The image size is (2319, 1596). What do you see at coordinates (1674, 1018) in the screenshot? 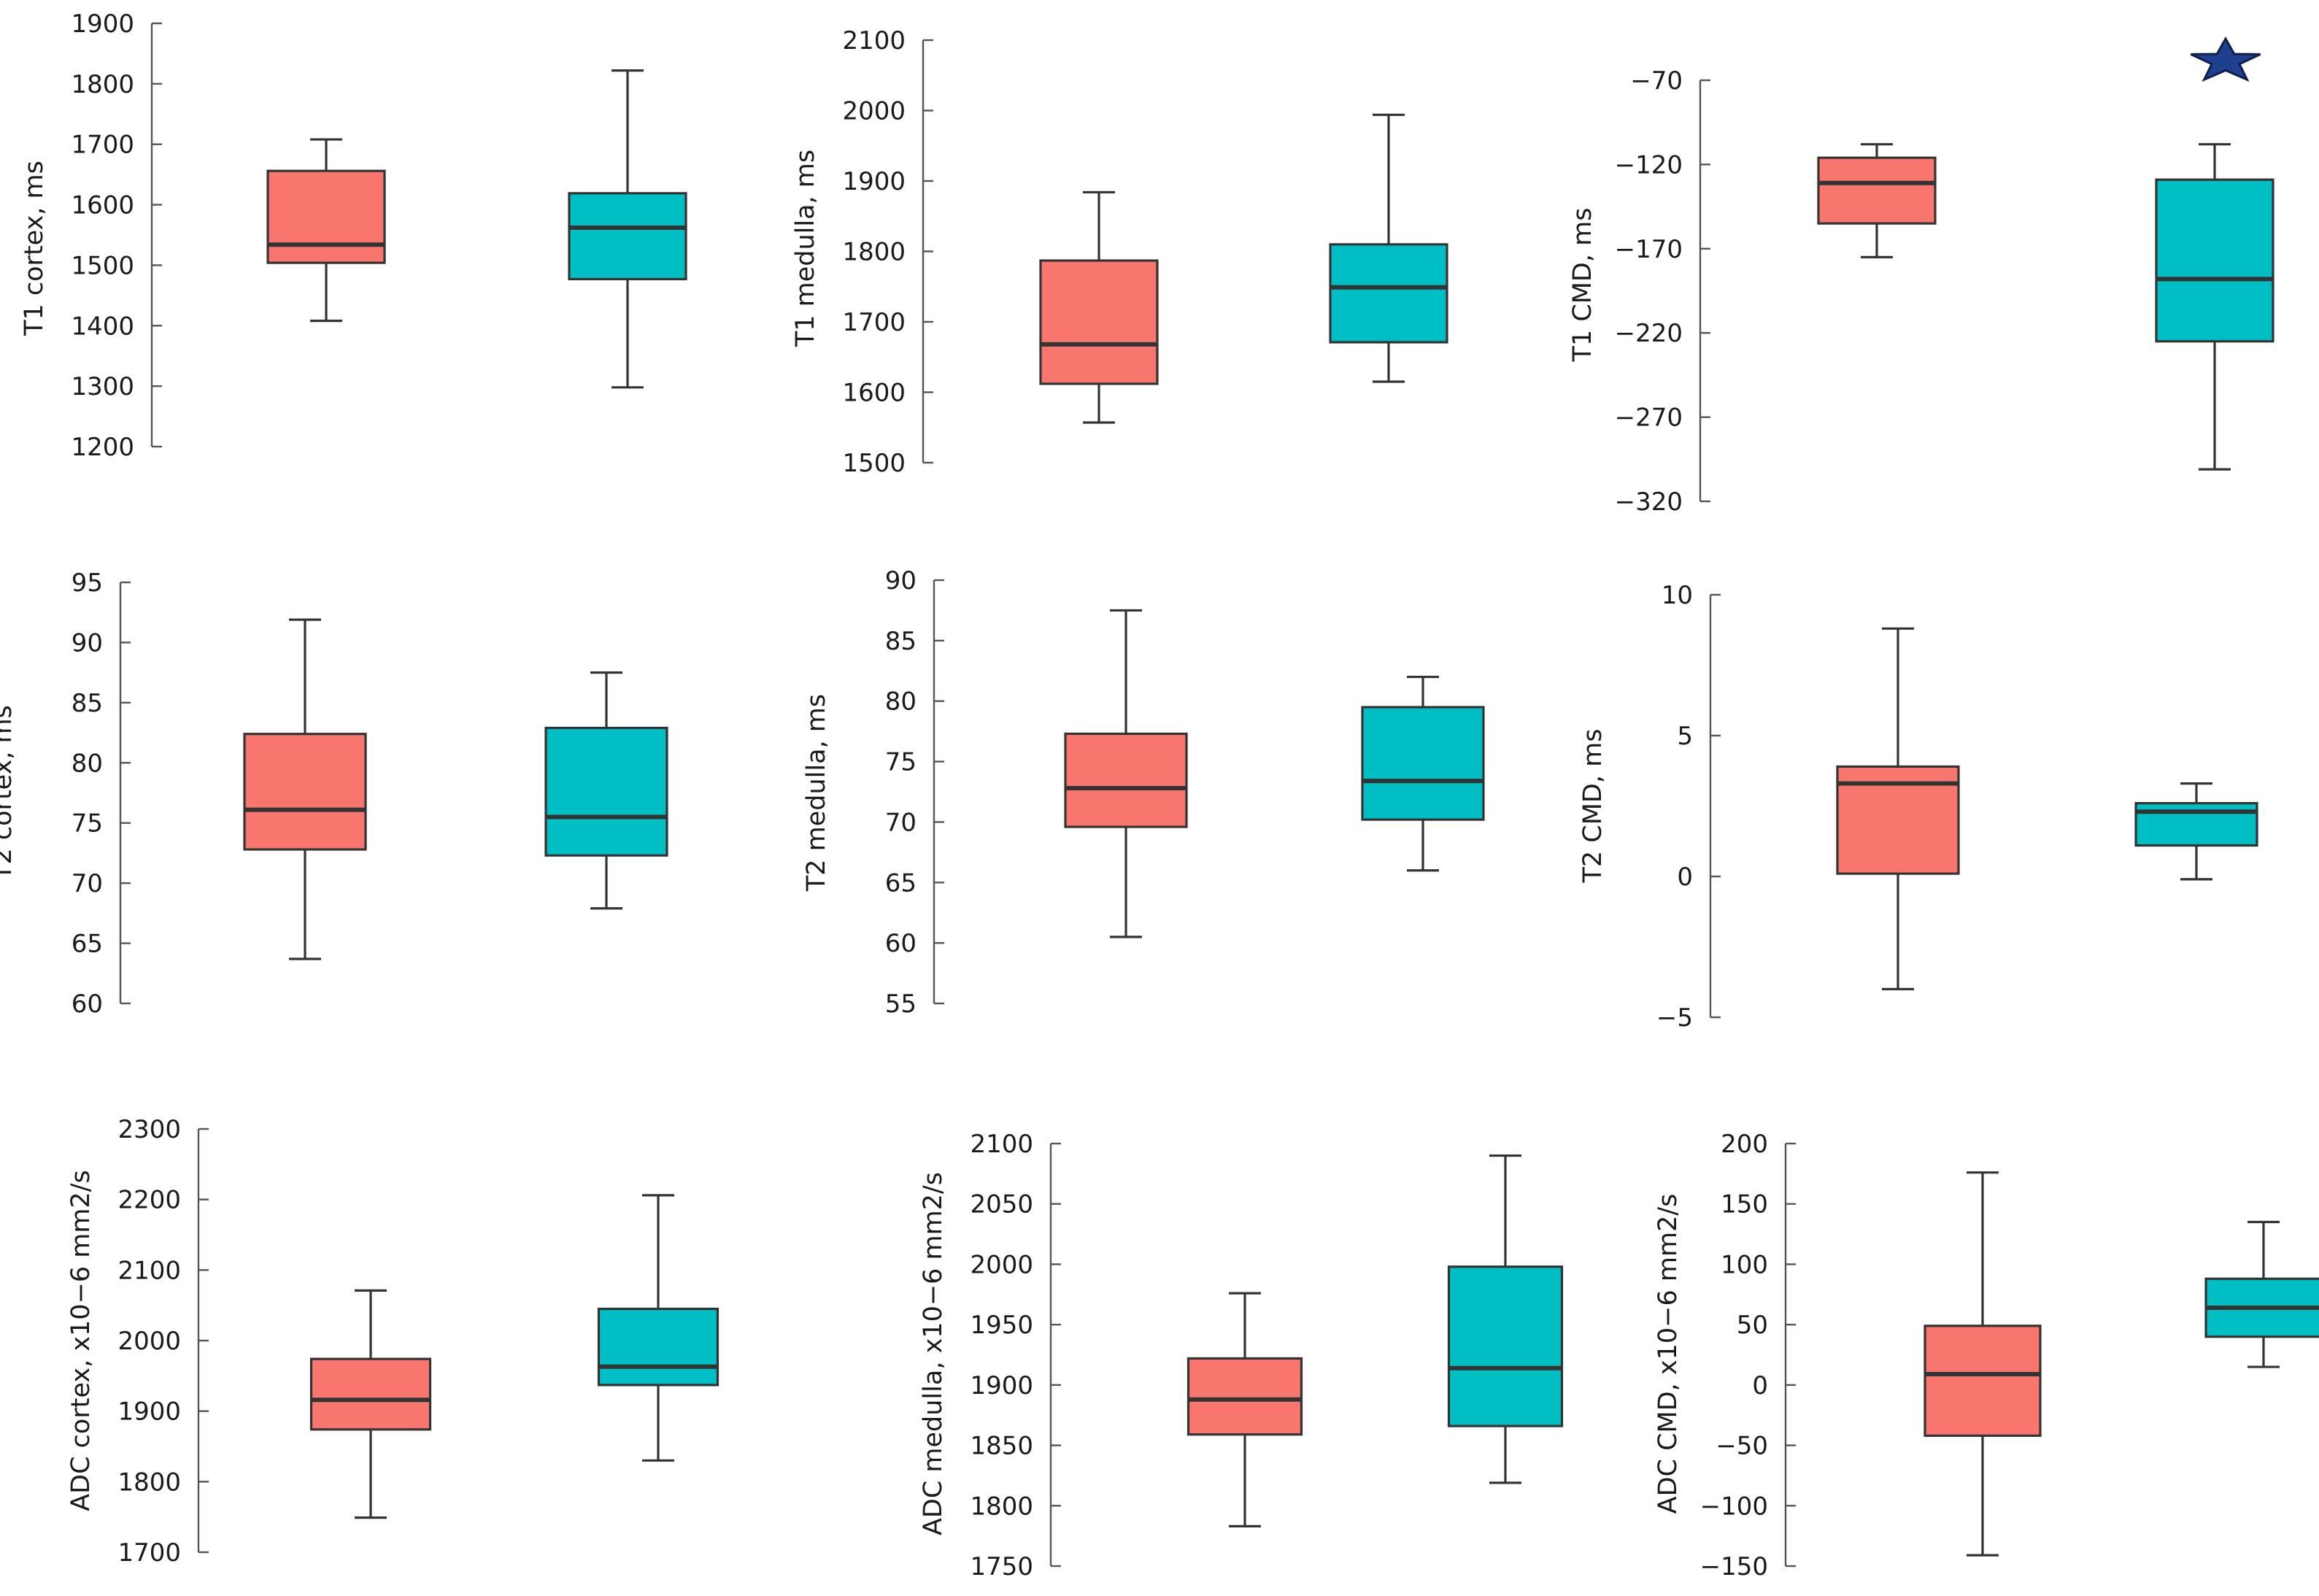
I see `y-tick-label: −5` at bounding box center [1674, 1018].